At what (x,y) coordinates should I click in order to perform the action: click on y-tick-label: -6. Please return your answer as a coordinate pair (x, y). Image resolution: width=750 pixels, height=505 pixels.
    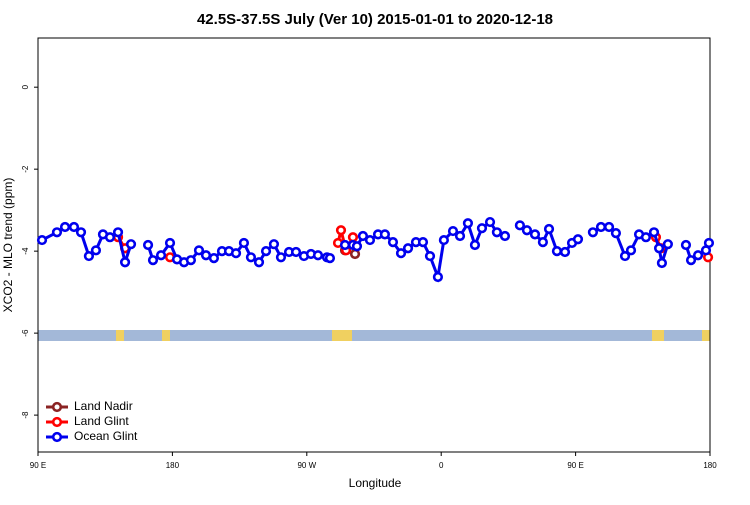
    Looking at the image, I should click on (25, 333).